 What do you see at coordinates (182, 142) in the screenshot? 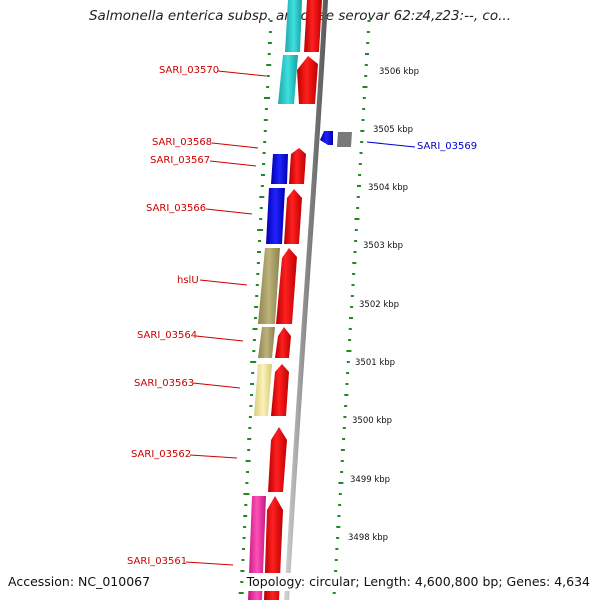
I see `gene-label-sari-03568: SARI_03568` at bounding box center [182, 142].